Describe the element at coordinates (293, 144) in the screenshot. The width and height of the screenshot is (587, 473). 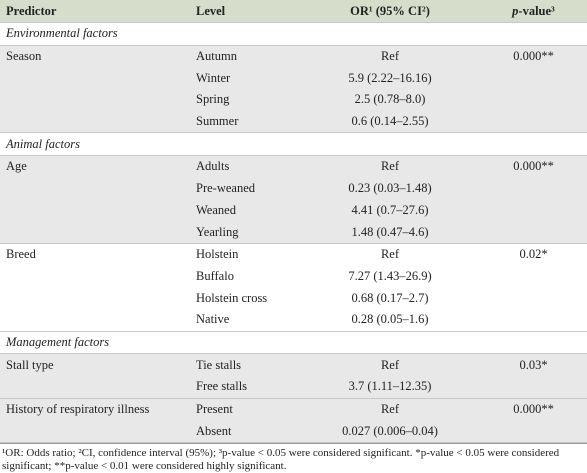
I see `section-row: Animal factors` at that location.